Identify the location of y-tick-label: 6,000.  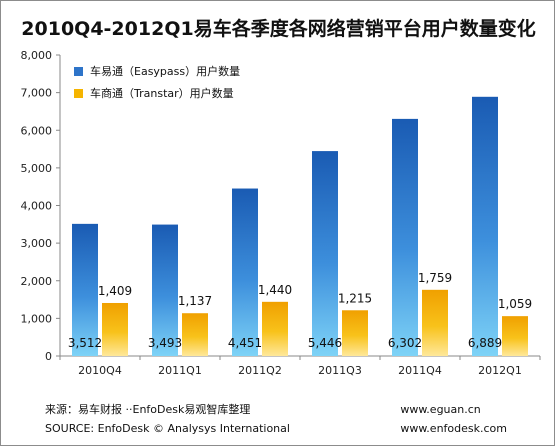
(37, 130).